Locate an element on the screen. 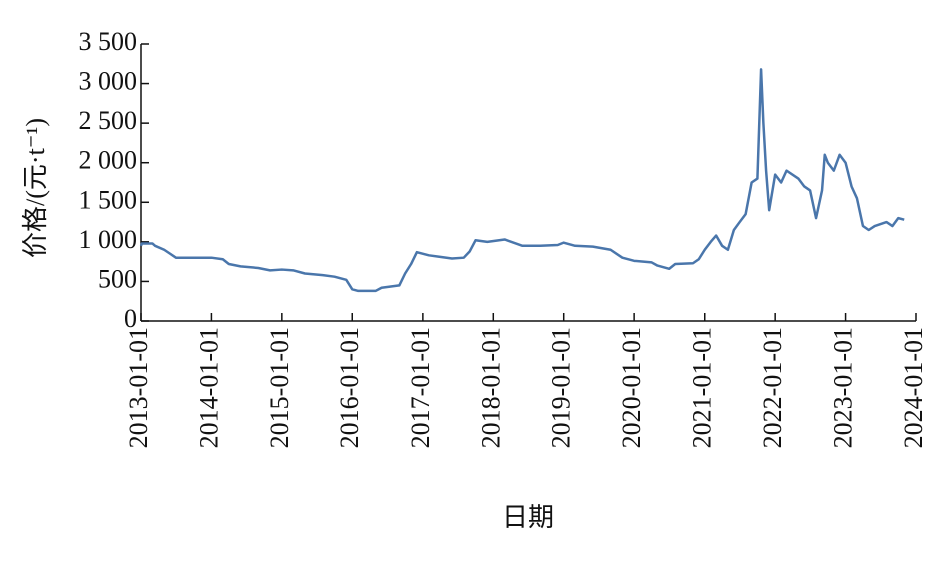  y-tick-label: 3 500 is located at coordinates (108, 41).